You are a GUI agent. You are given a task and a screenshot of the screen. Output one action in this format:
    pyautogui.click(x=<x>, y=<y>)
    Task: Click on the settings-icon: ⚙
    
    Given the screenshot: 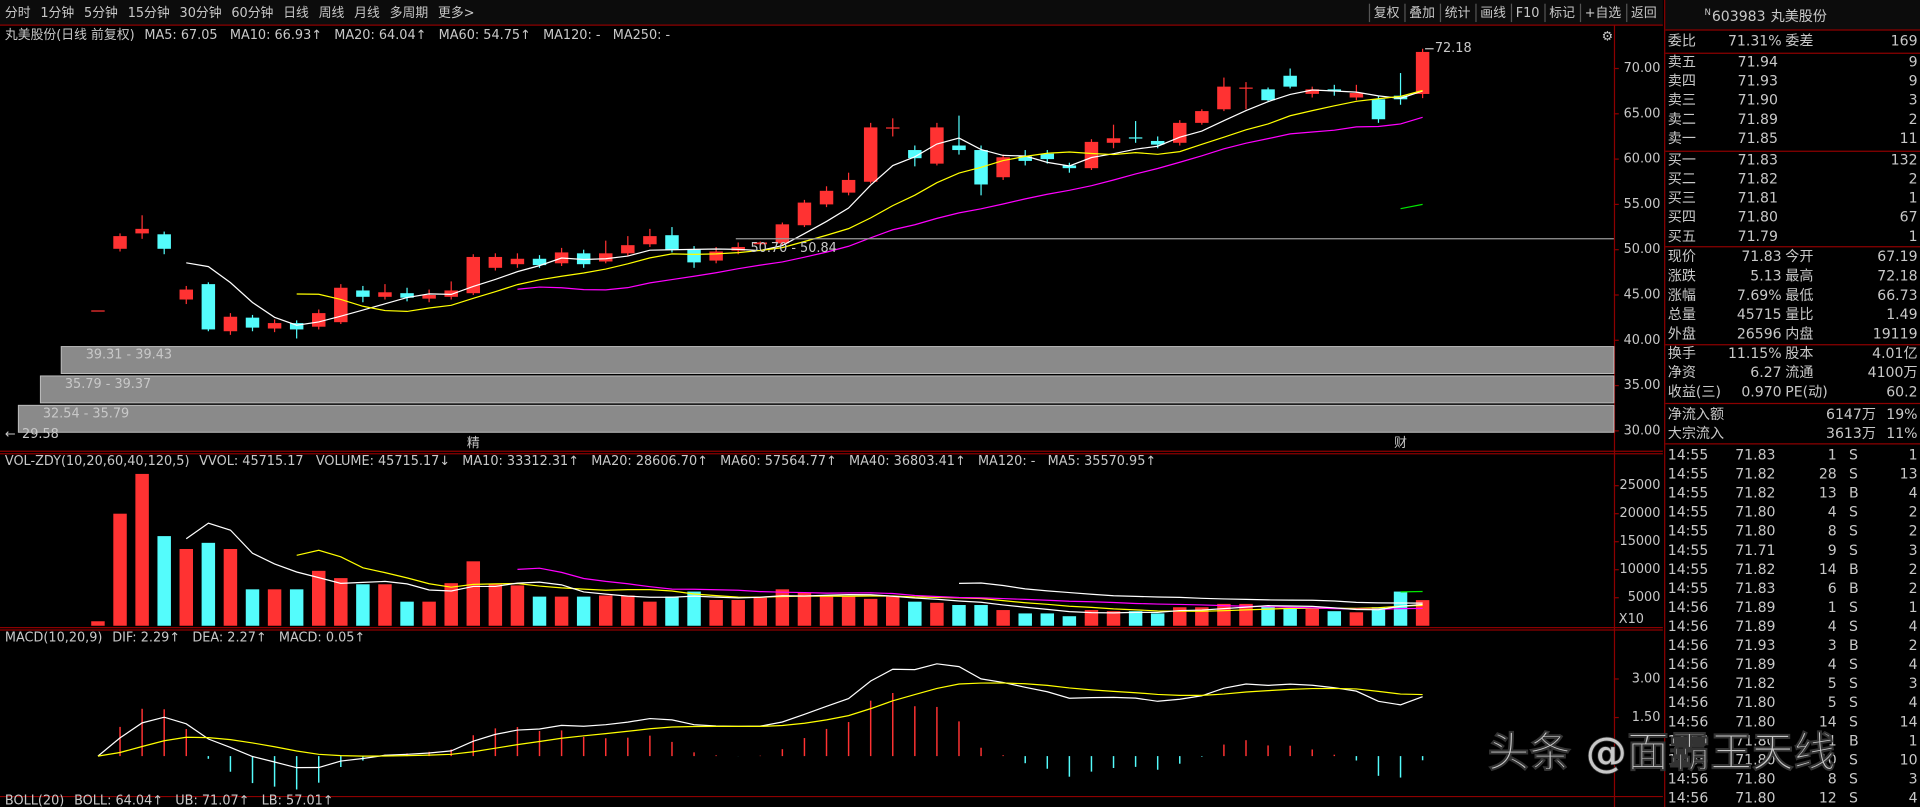 What is the action you would take?
    pyautogui.click(x=1608, y=36)
    